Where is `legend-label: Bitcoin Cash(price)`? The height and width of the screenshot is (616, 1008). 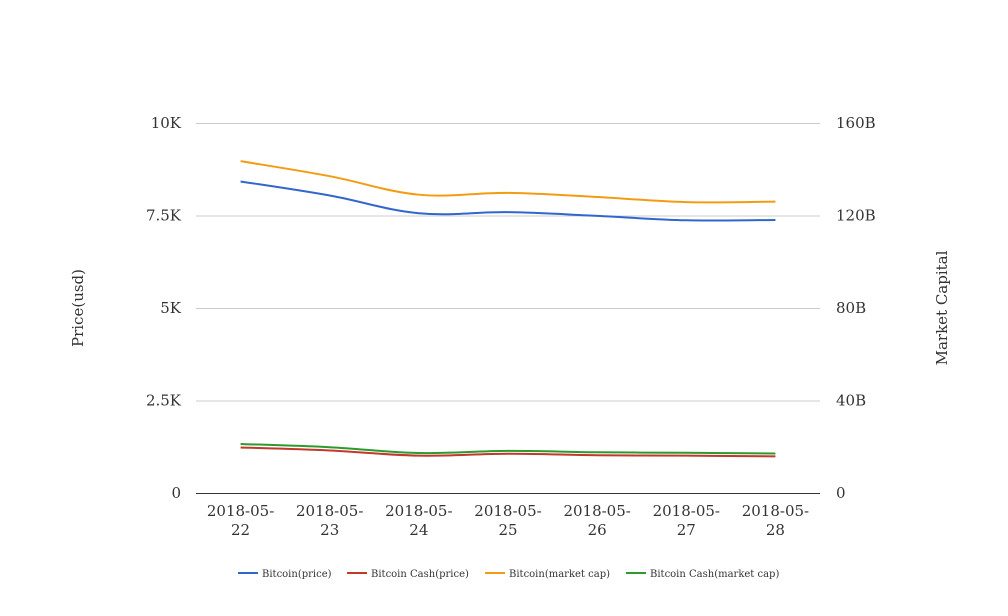
legend-label: Bitcoin Cash(price) is located at coordinates (420, 574).